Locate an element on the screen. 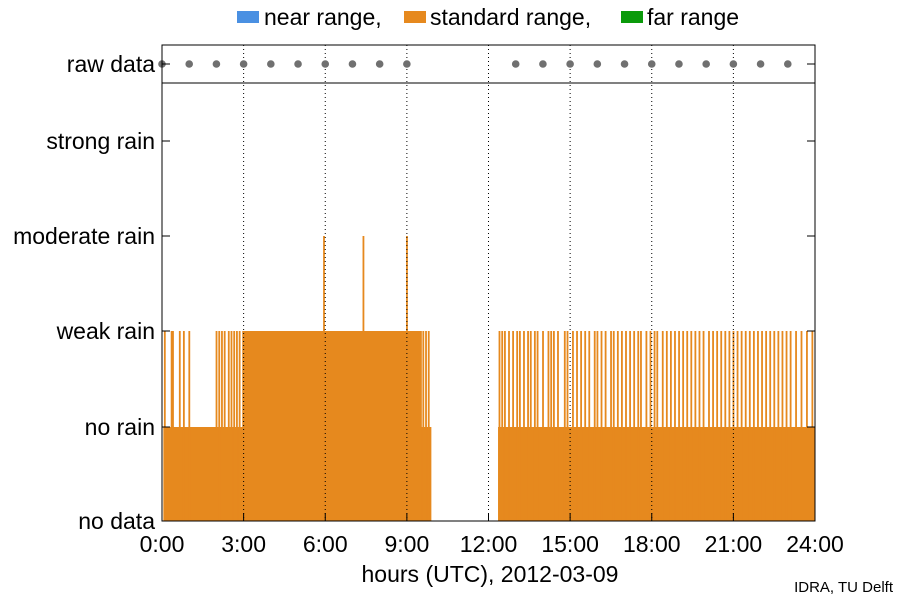 The height and width of the screenshot is (600, 900). y-tick-label-4: strong rain is located at coordinates (100, 141).